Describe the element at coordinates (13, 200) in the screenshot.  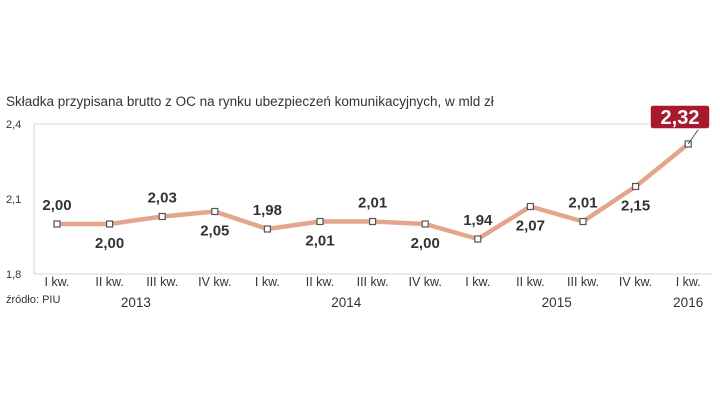
I see `y-tick-label: 2,1` at that location.